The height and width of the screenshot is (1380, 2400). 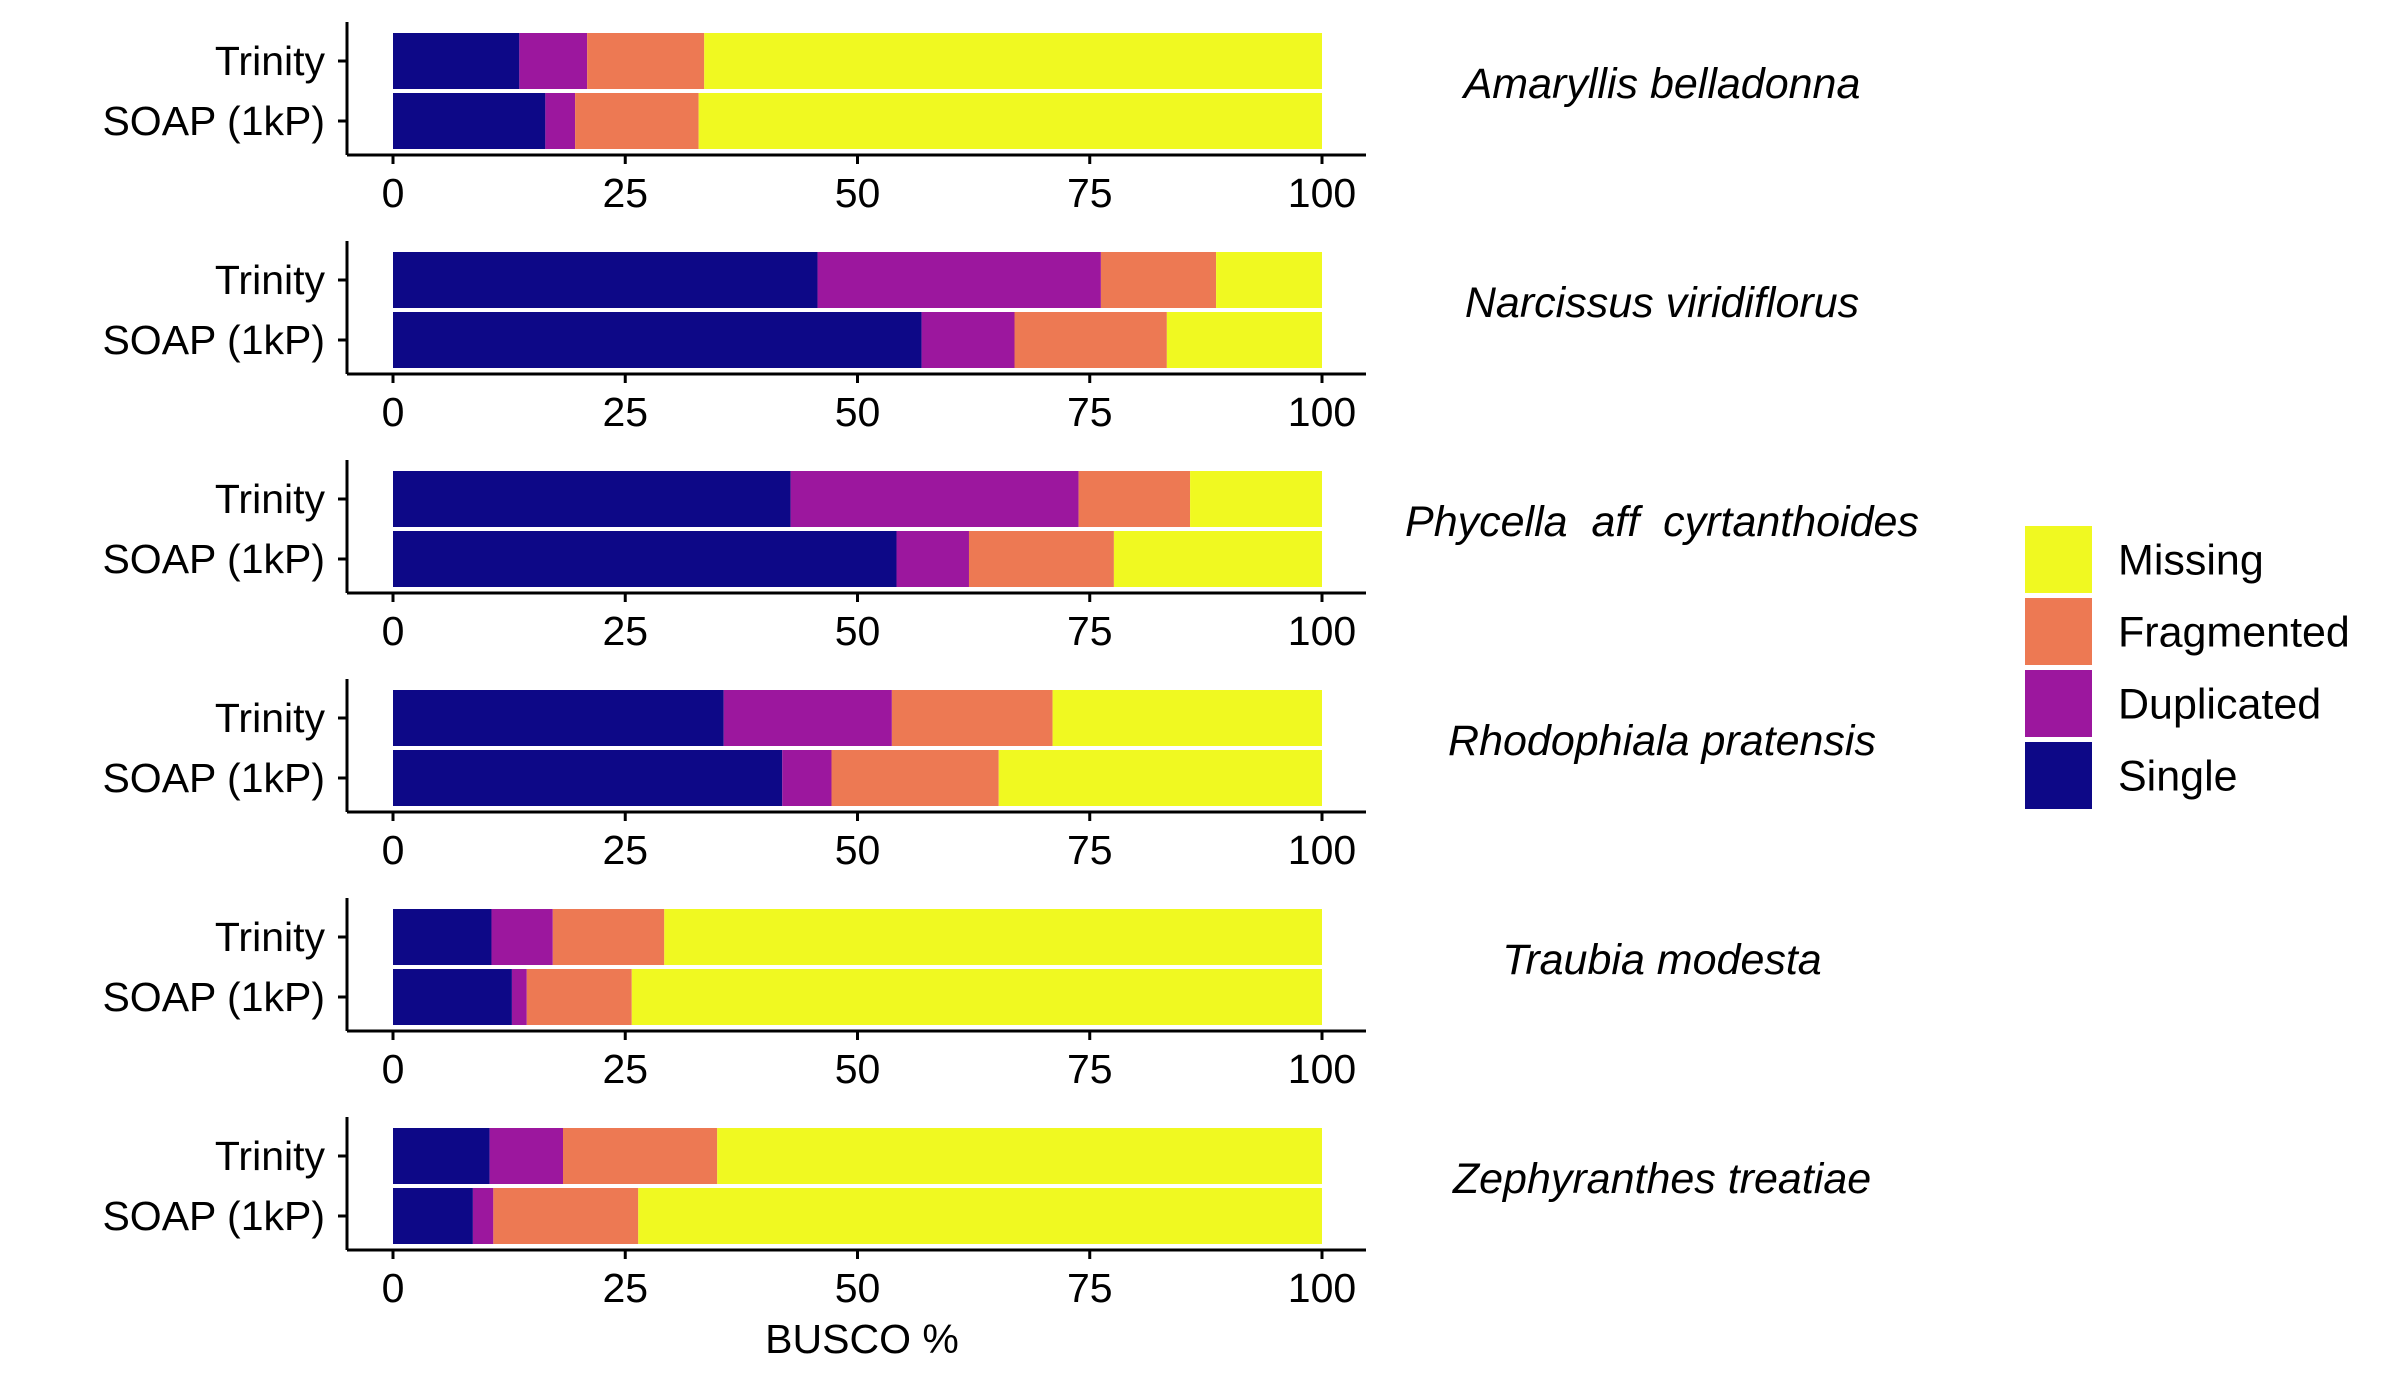 What do you see at coordinates (1662, 741) in the screenshot?
I see `species-label: Rhodophiala pratensis` at bounding box center [1662, 741].